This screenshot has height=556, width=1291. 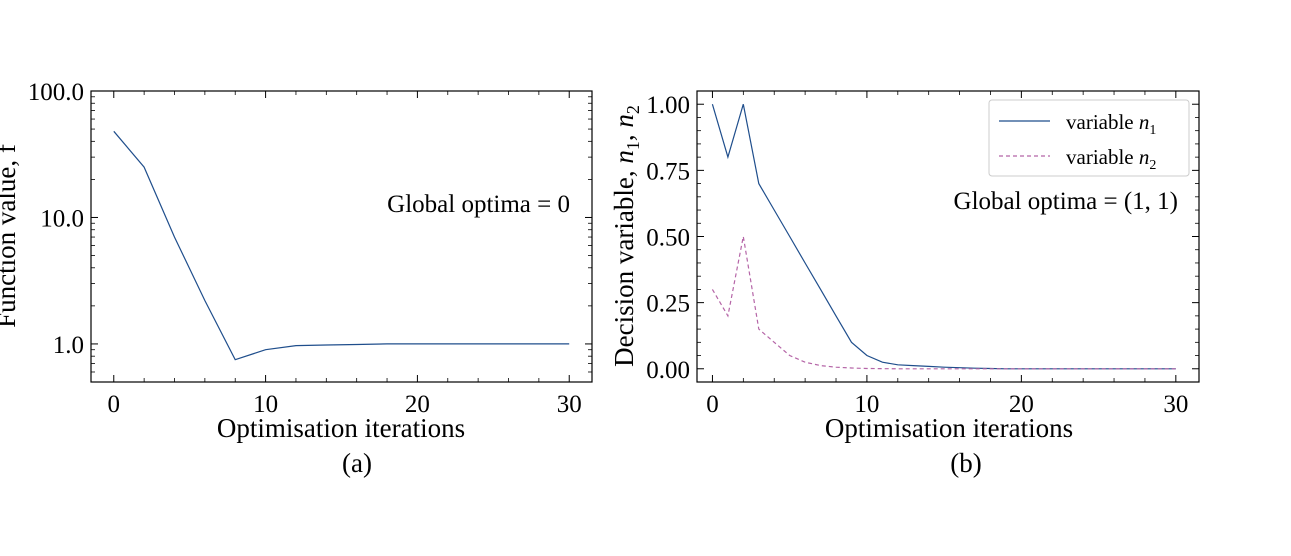 What do you see at coordinates (668, 370) in the screenshot?
I see `y-tick-label-b: 0.00` at bounding box center [668, 370].